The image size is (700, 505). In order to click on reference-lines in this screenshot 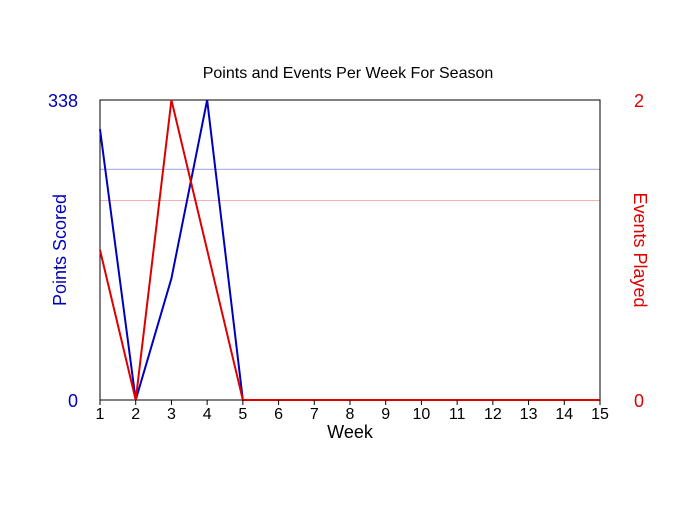, I will do `click(350, 184)`.